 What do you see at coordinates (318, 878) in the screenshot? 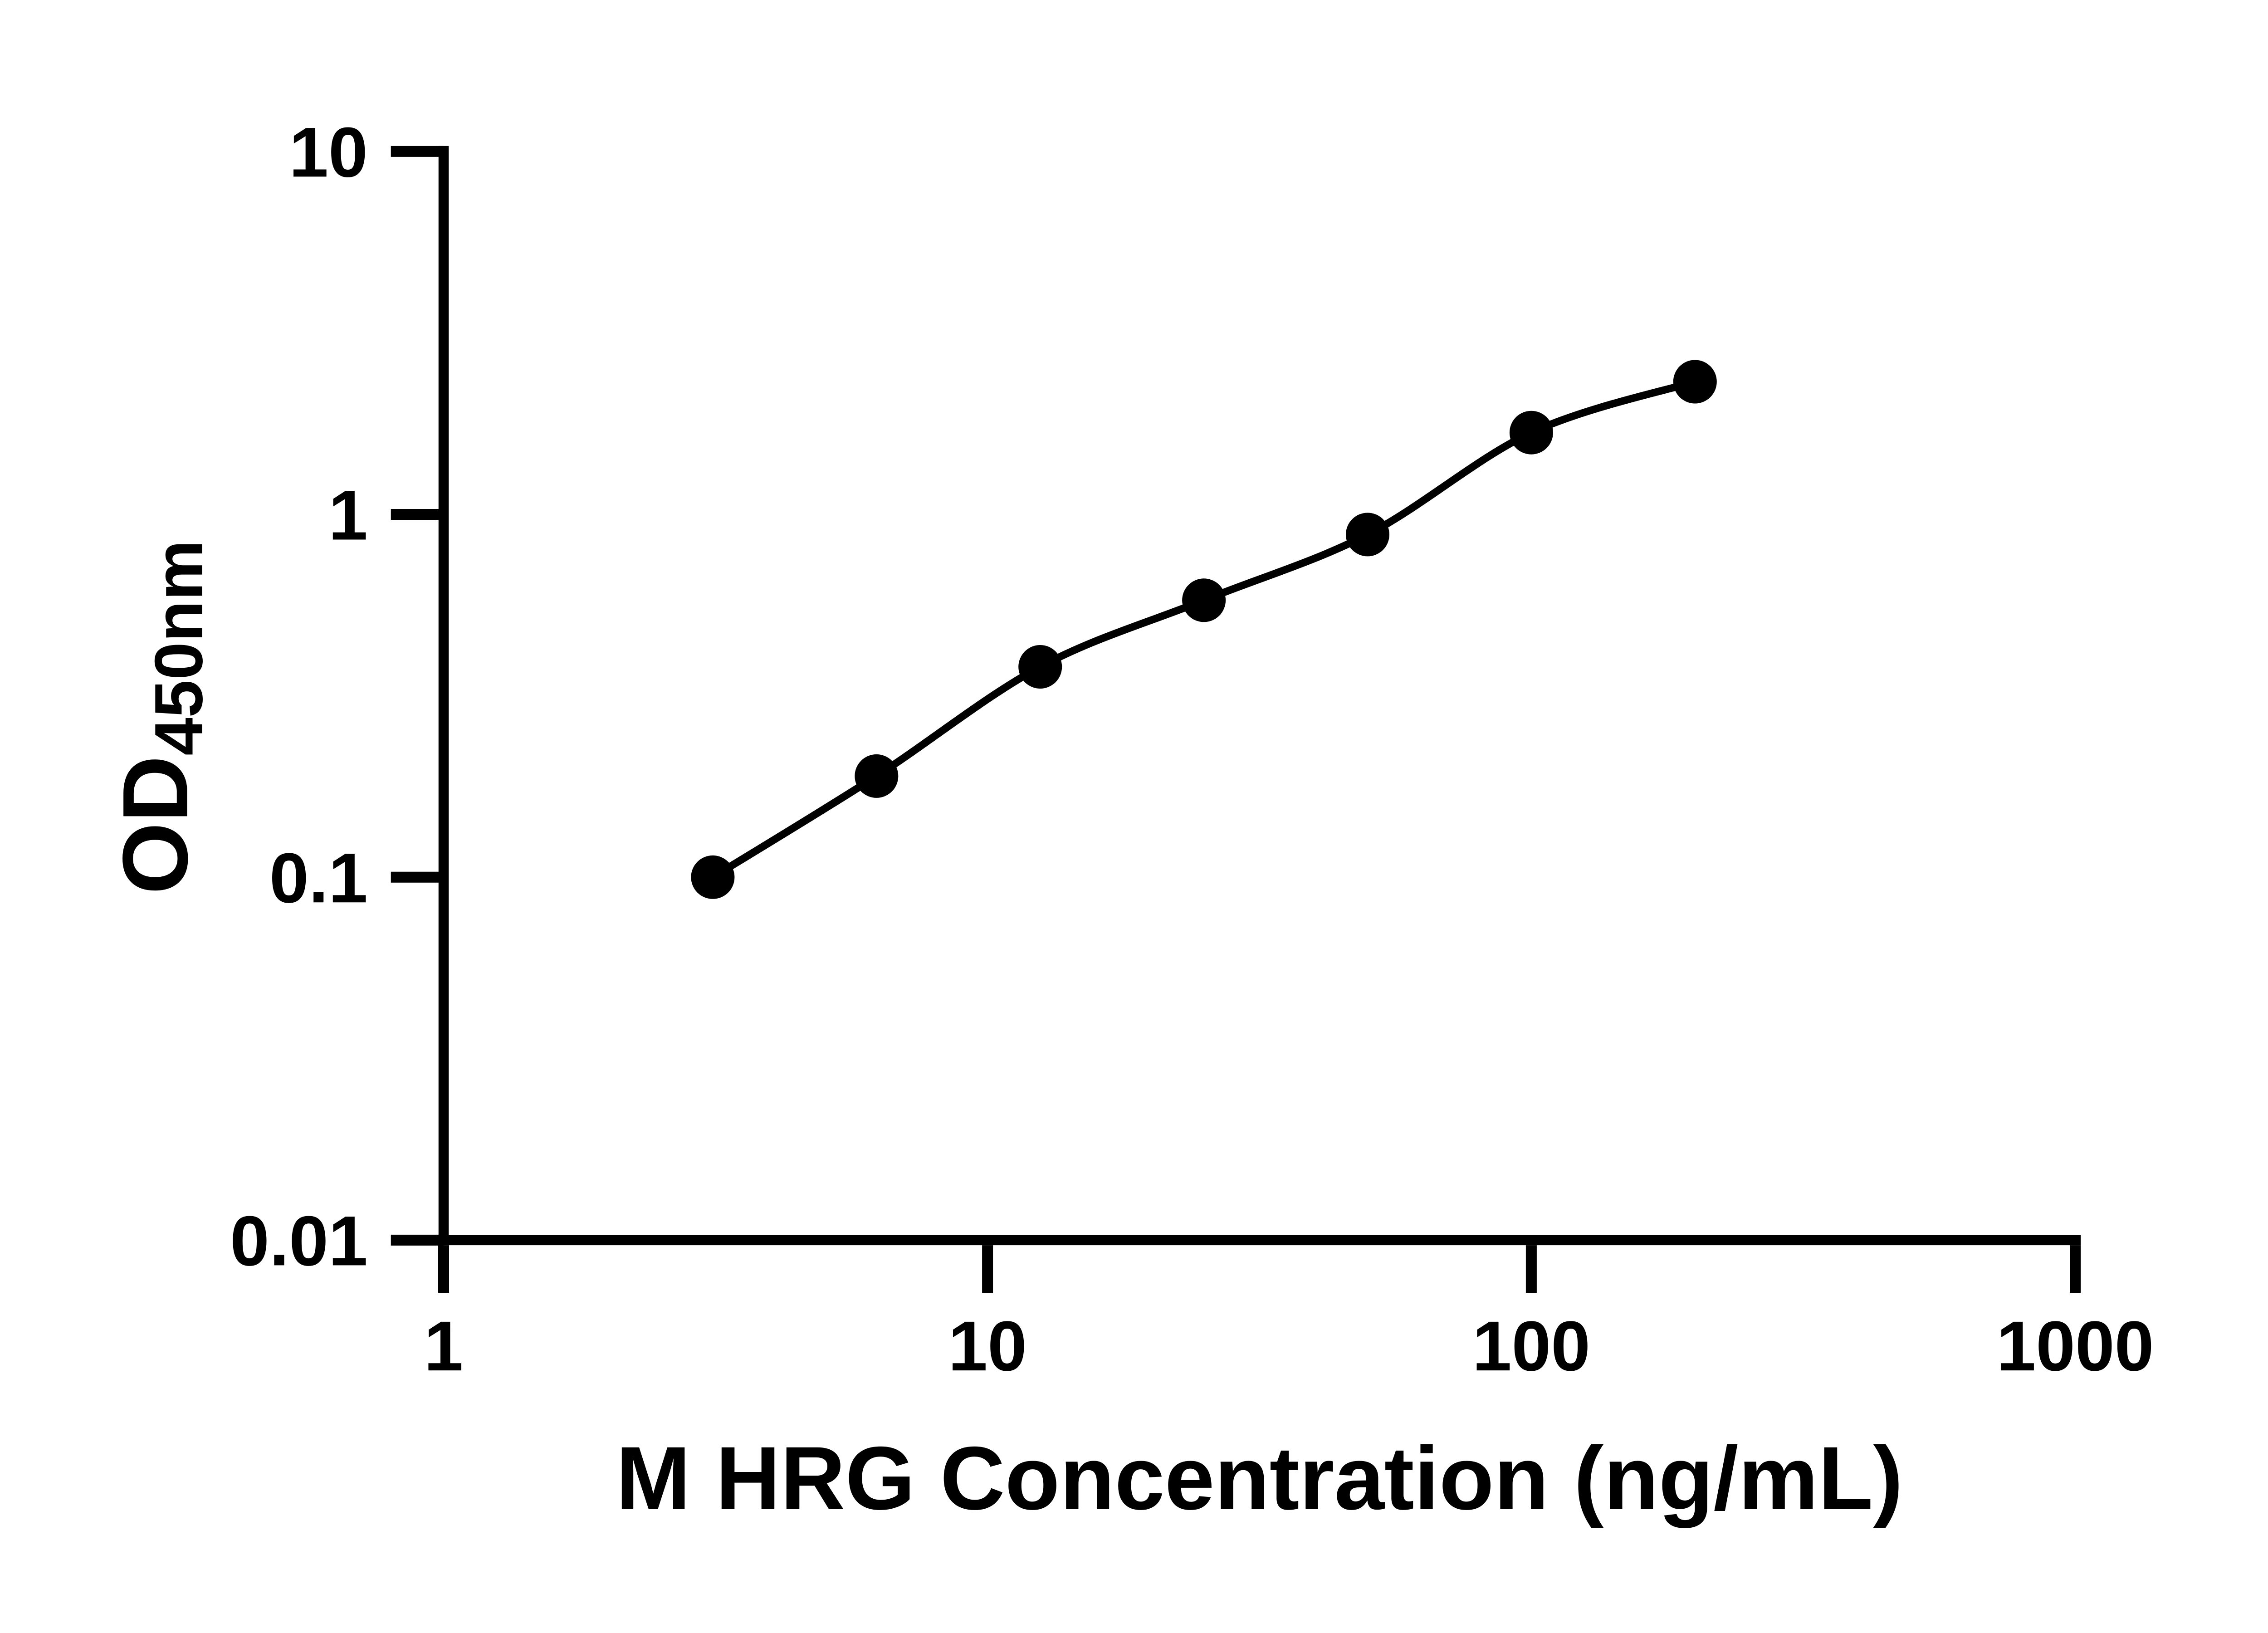
I see `y-tick-label-0.1: 0.1` at bounding box center [318, 878].